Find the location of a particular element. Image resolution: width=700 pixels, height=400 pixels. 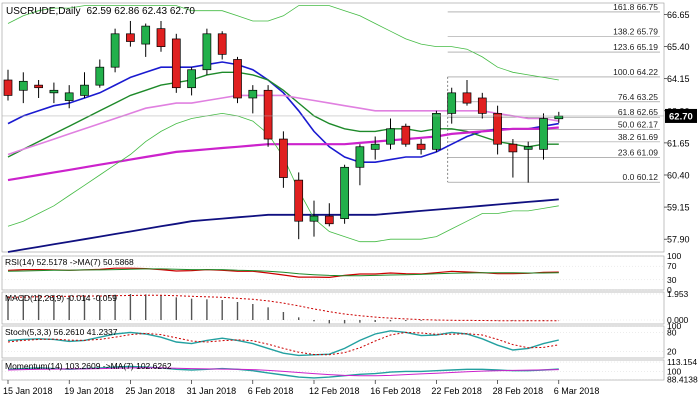

panel-label: MACD(12,26,9) -0.014 -0.059 is located at coordinates (61, 298).